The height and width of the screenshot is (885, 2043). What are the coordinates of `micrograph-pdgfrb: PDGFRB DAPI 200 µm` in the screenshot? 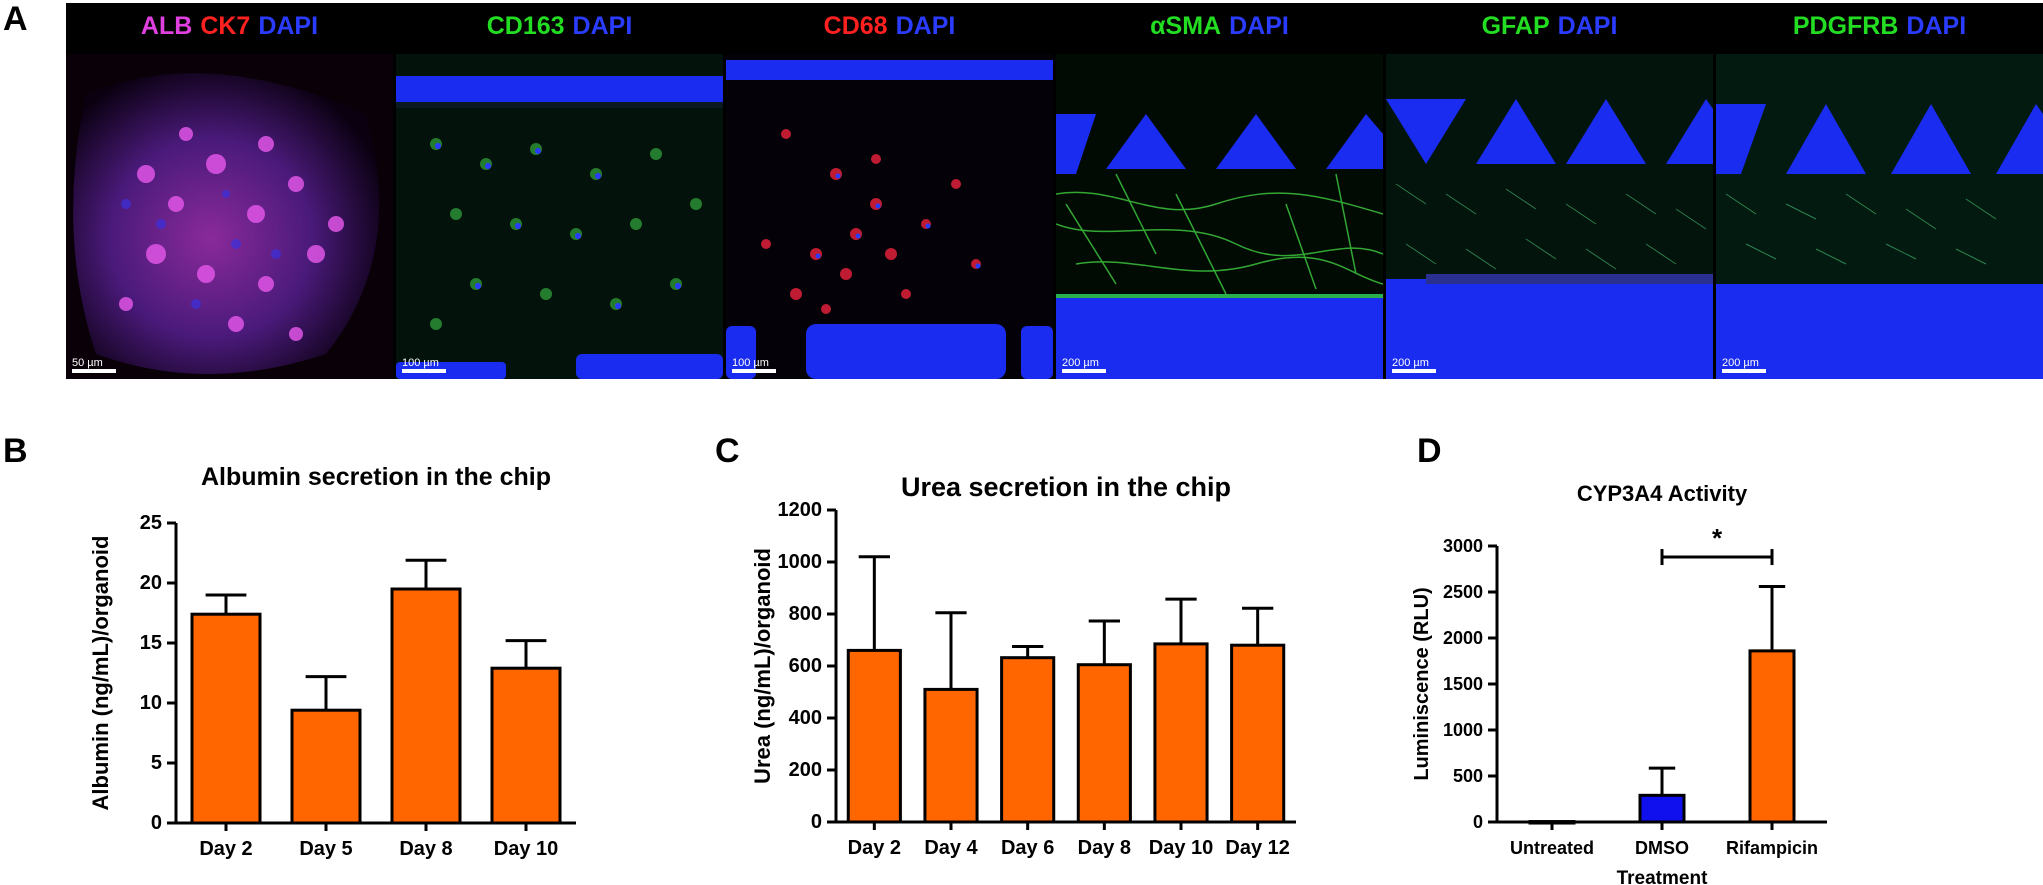 It's located at (1879, 191).